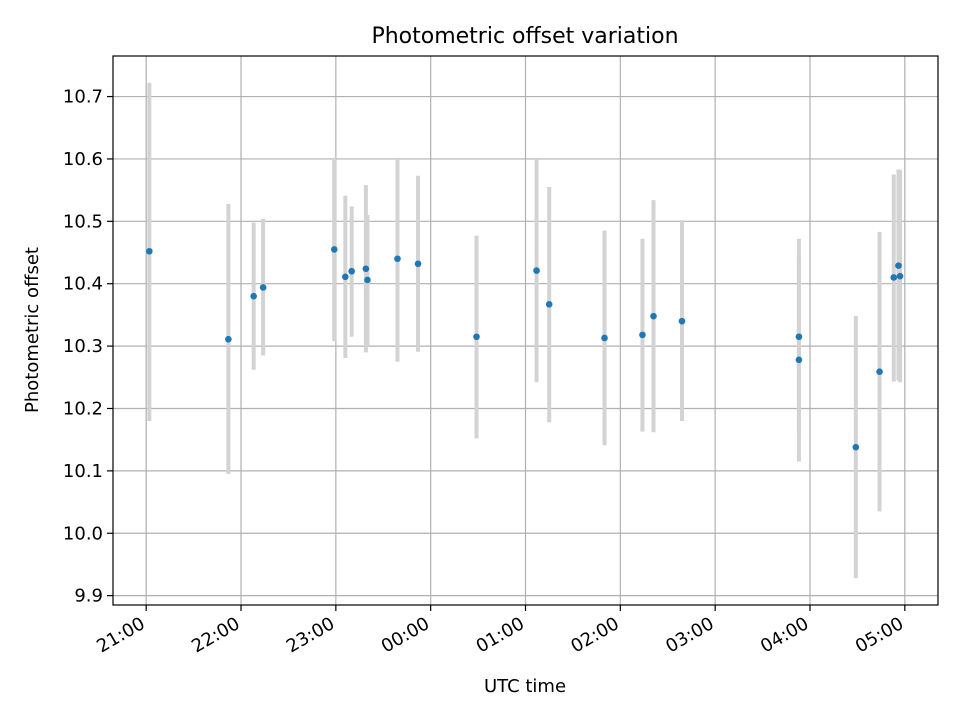  Describe the element at coordinates (83, 159) in the screenshot. I see `y-tick-label: 10.6` at that location.